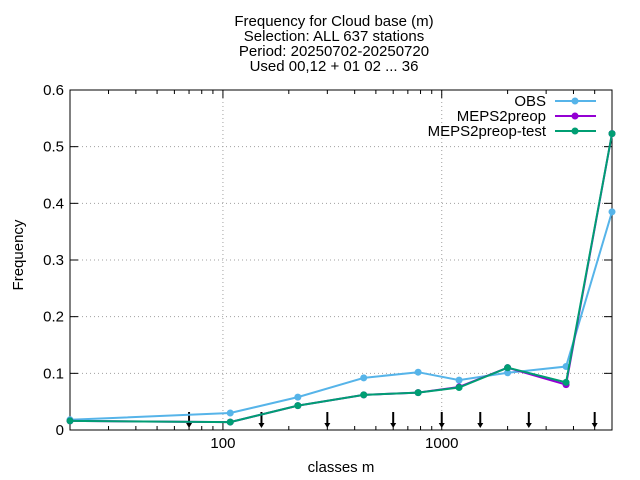 The image size is (640, 480). What do you see at coordinates (441, 443) in the screenshot?
I see `x-tick-label: 1000` at bounding box center [441, 443].